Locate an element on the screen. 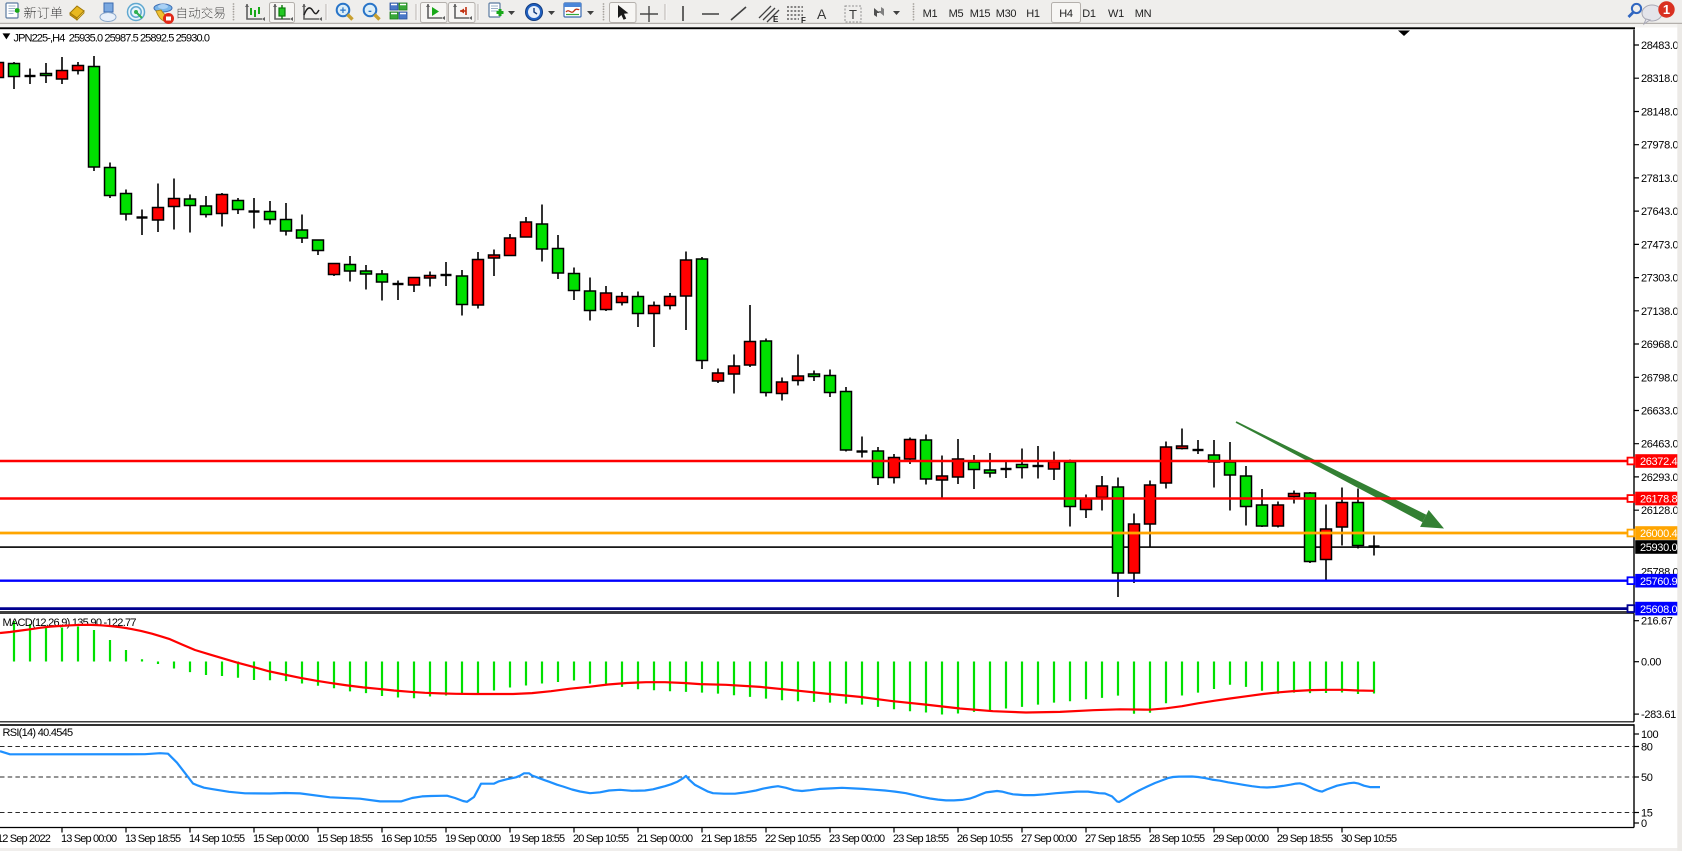 The width and height of the screenshot is (1682, 851). svg-text: 28148.0 is located at coordinates (1660, 113).